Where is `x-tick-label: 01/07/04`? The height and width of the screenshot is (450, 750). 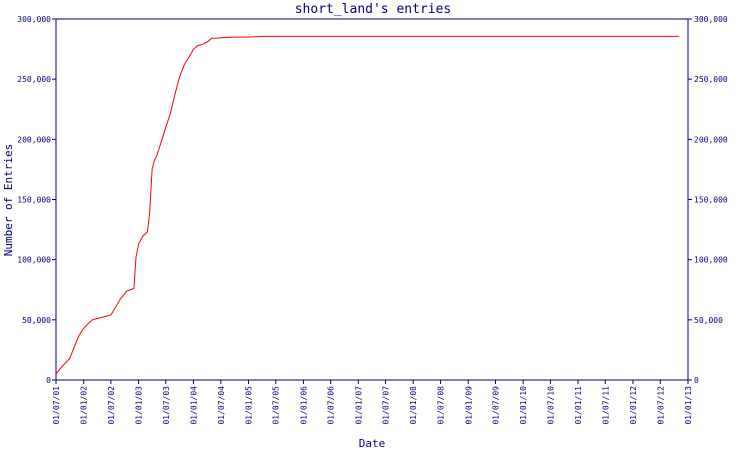
x-tick-label: 01/07/04 is located at coordinates (221, 405).